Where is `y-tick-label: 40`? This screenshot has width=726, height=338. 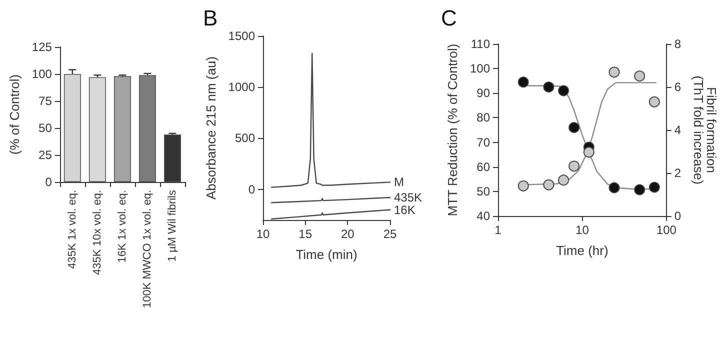 y-tick-label: 40 is located at coordinates (483, 216).